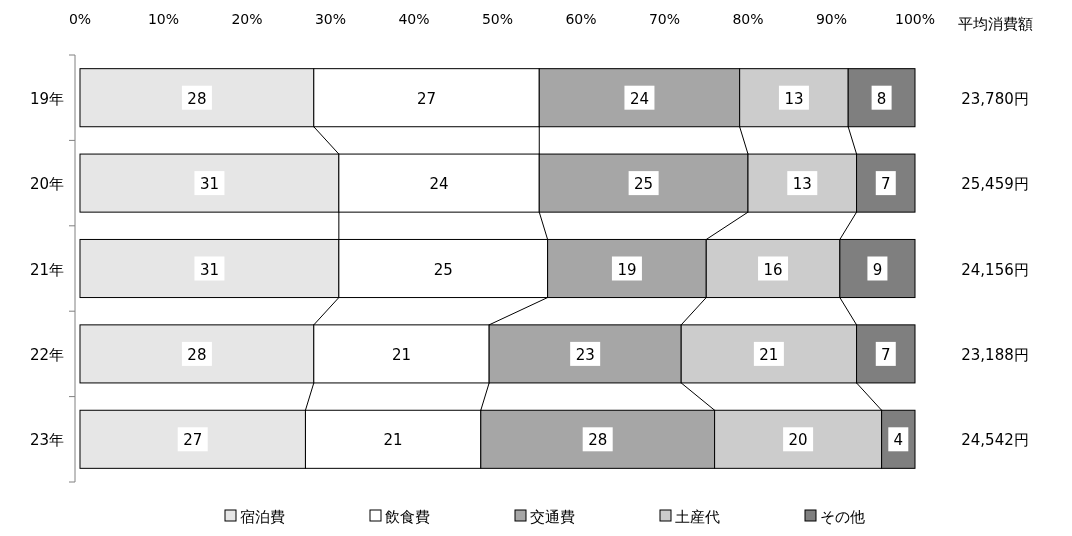  What do you see at coordinates (697, 517) in the screenshot?
I see `legend-label: 土産代` at bounding box center [697, 517].